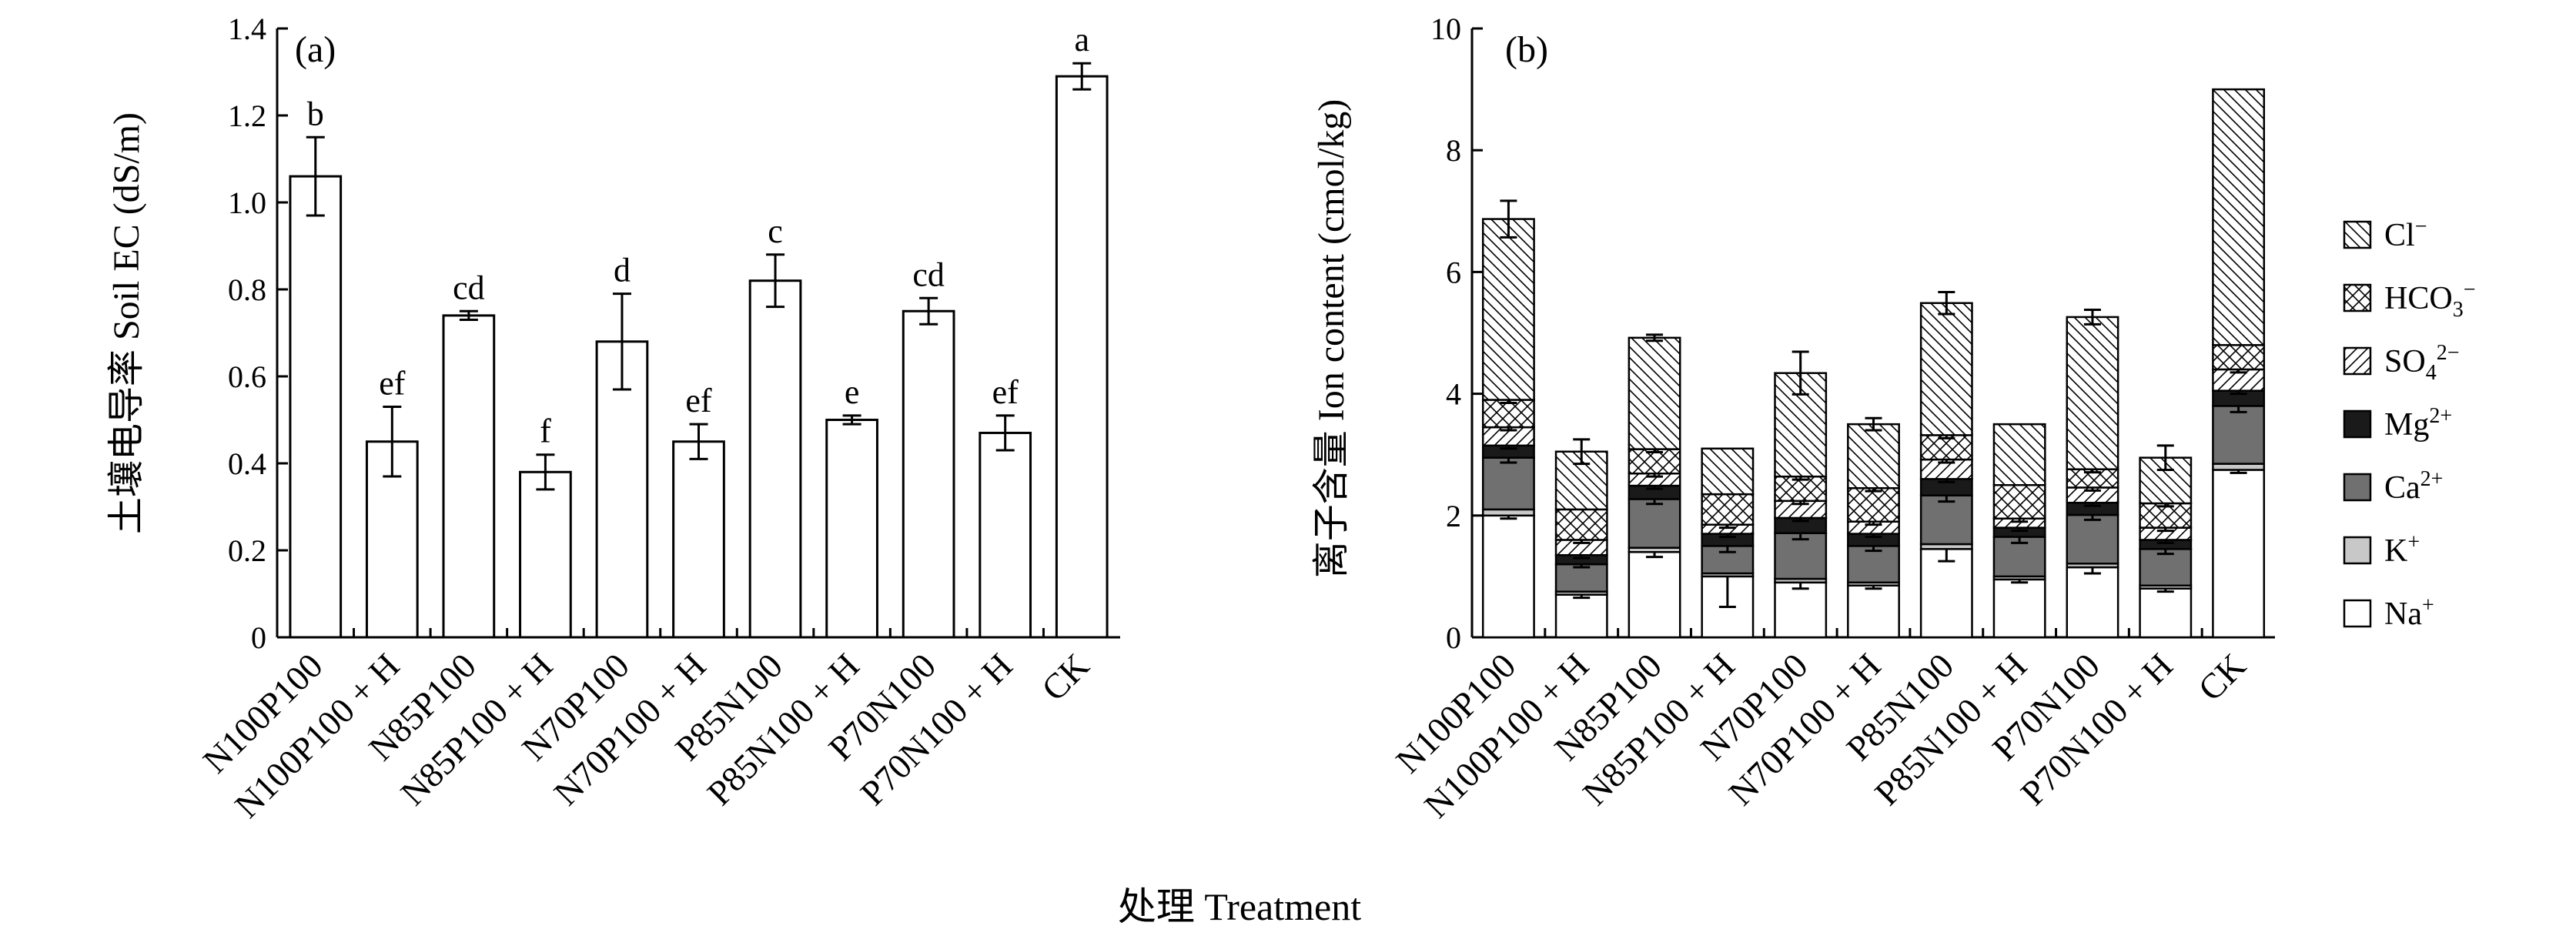 The height and width of the screenshot is (939, 2576). I want to click on y-tick-label: 8, so click(1453, 150).